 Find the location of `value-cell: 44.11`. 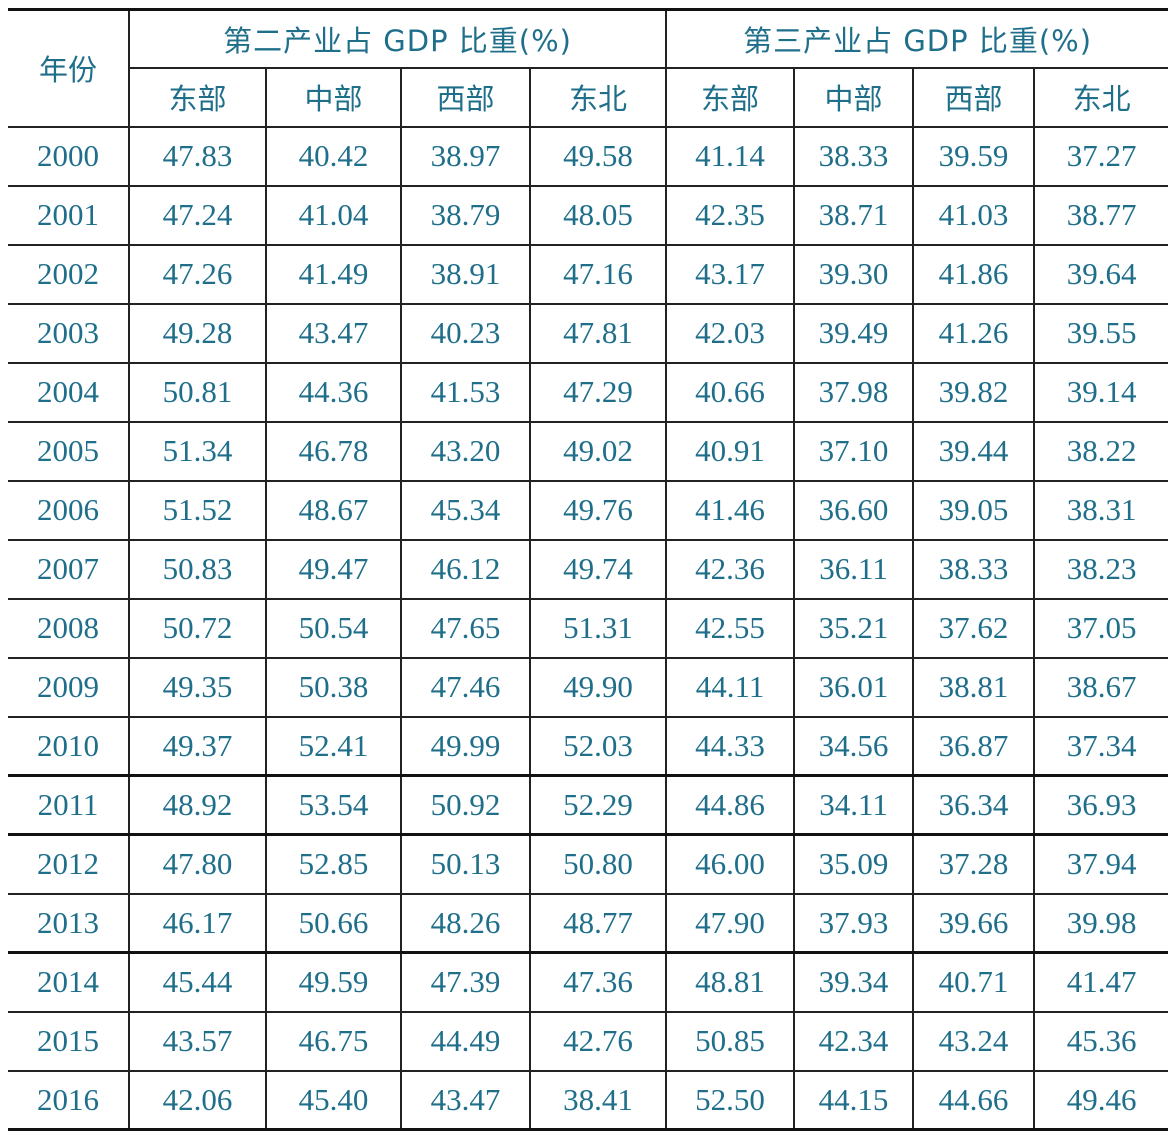

value-cell: 44.11 is located at coordinates (730, 687).